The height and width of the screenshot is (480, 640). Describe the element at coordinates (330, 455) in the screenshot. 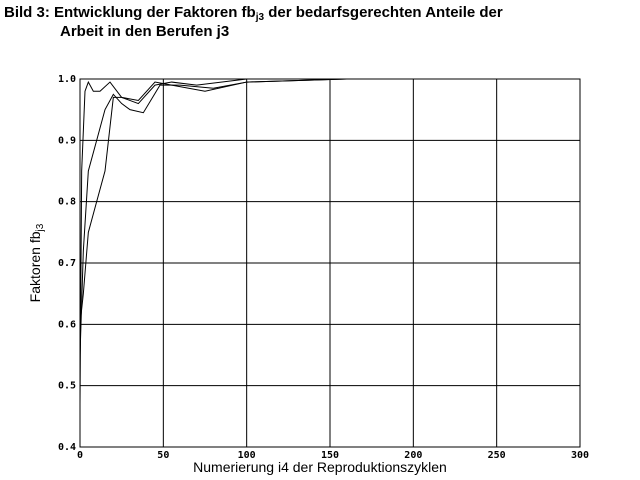

I see `x-tick-label: 150` at that location.